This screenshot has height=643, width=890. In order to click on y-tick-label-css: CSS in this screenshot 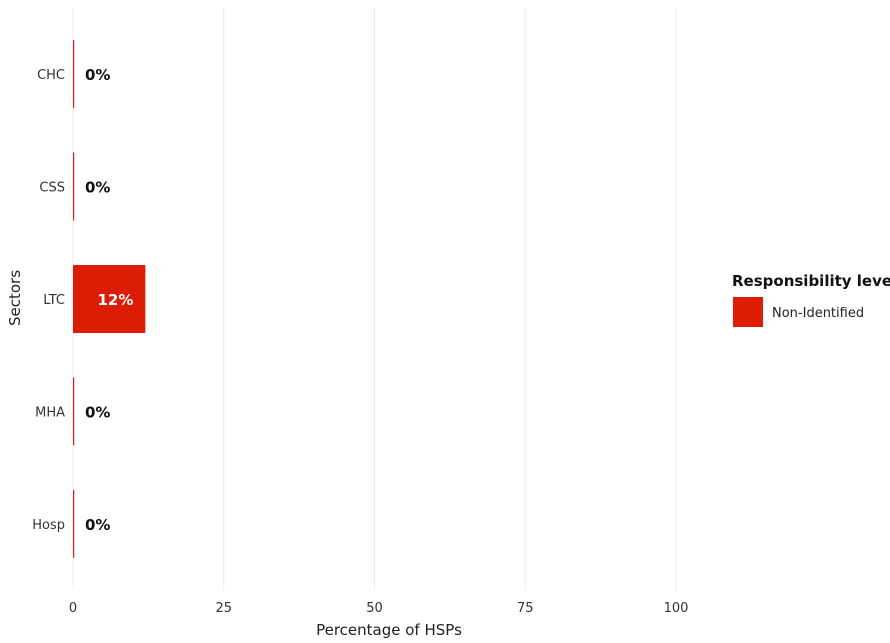, I will do `click(52, 188)`.